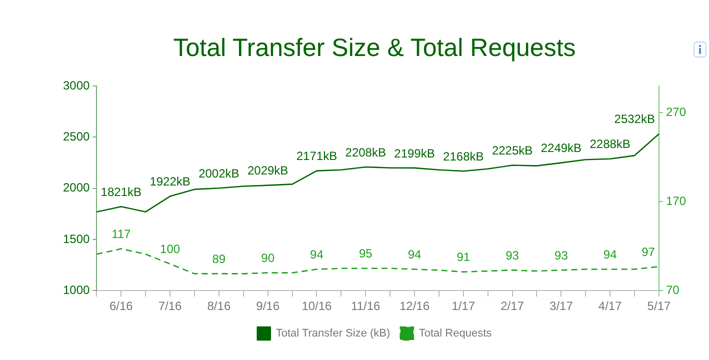 The height and width of the screenshot is (360, 709). Describe the element at coordinates (317, 306) in the screenshot. I see `x-tick-label: 10/16` at that location.